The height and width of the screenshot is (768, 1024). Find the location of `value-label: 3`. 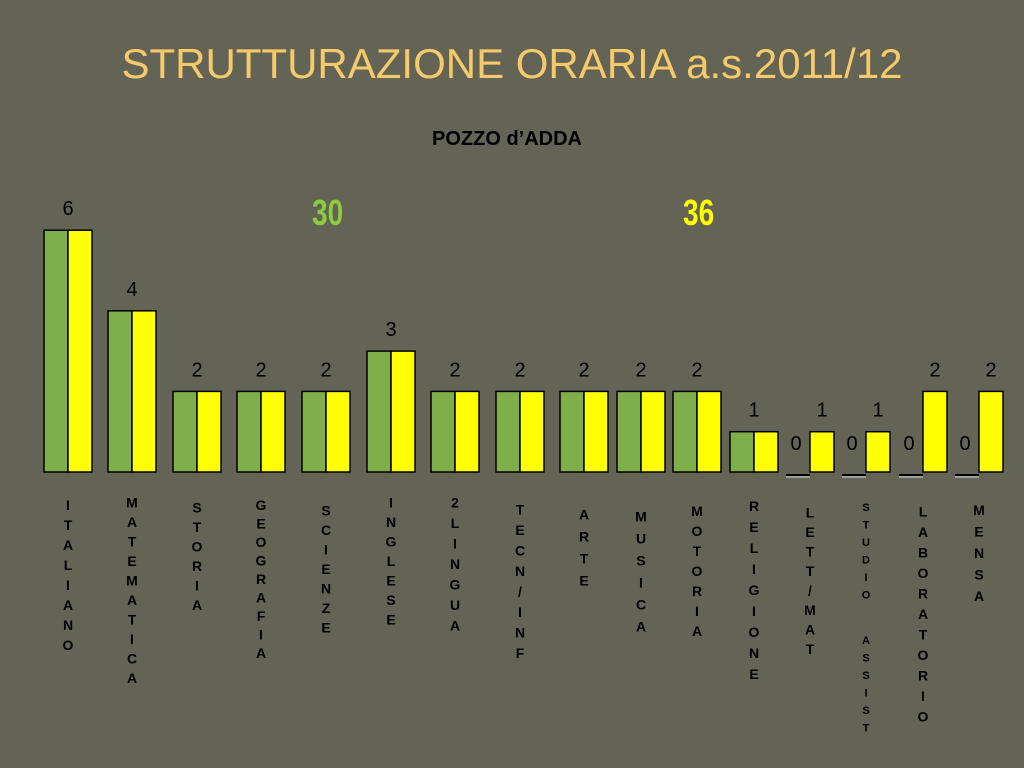

value-label: 3 is located at coordinates (390, 330).